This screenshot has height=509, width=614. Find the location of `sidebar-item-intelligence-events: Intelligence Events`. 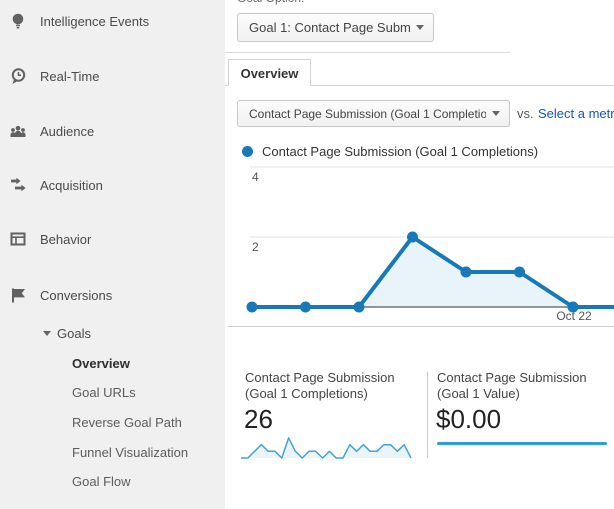

sidebar-item-intelligence-events: Intelligence Events is located at coordinates (112, 21).